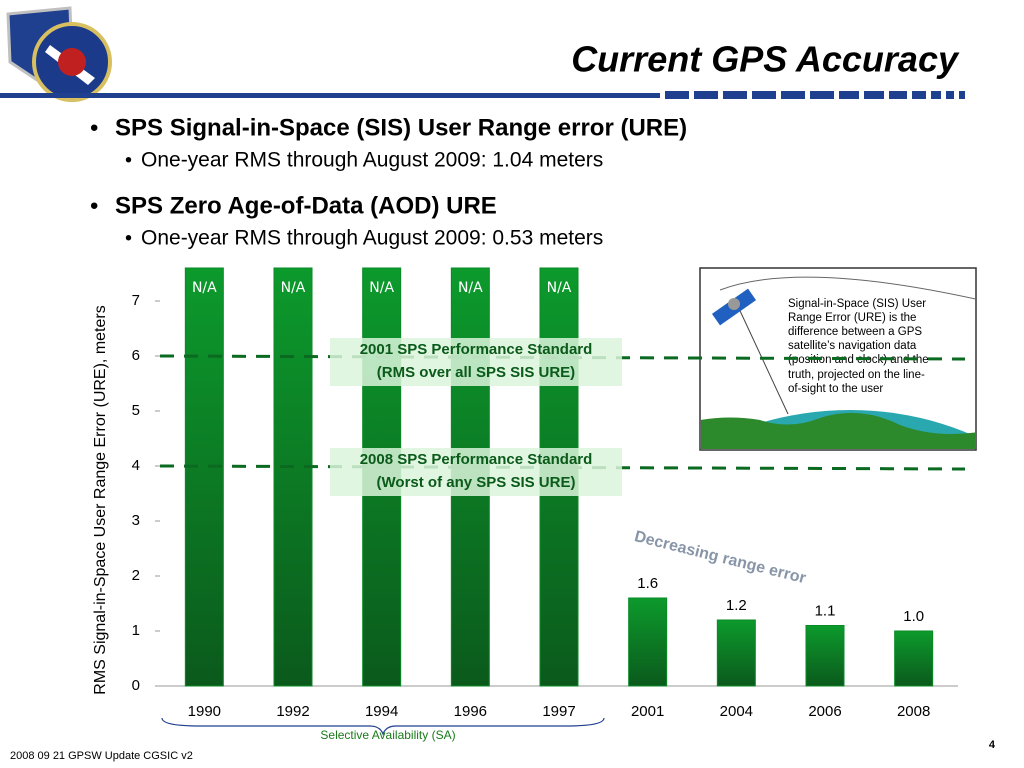  I want to click on reference-label: (RMS over all SPS SIS URE), so click(476, 372).